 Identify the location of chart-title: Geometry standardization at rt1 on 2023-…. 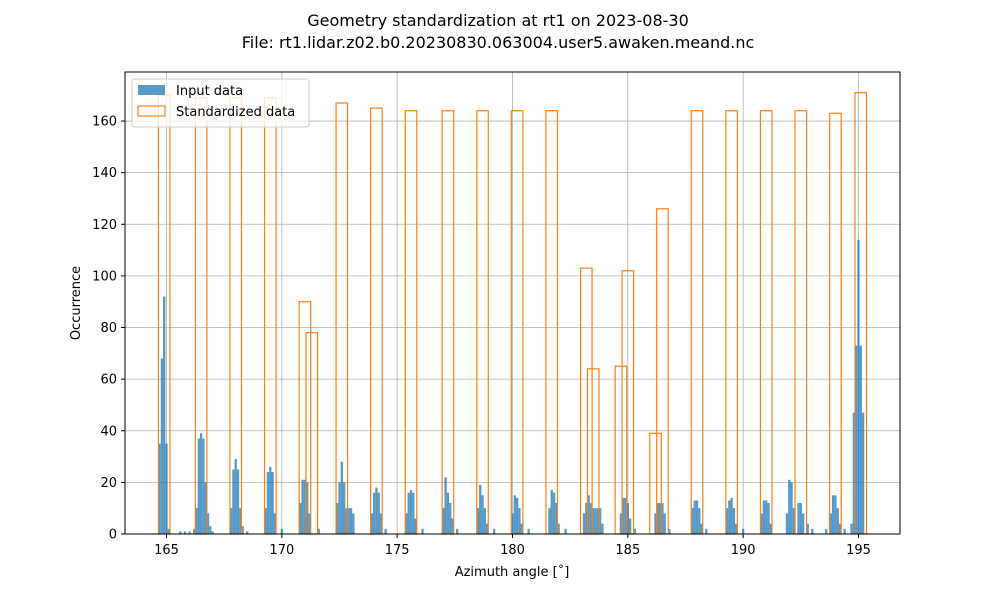
(498, 20).